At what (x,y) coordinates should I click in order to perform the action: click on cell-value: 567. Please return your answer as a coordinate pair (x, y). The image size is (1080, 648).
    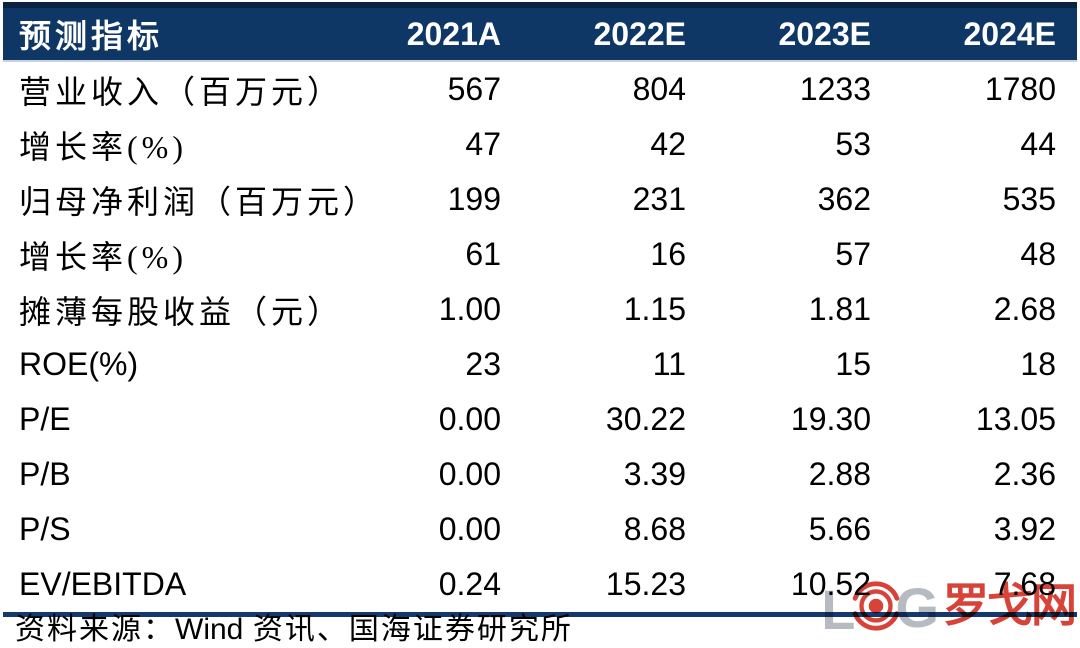
    Looking at the image, I should click on (474, 89).